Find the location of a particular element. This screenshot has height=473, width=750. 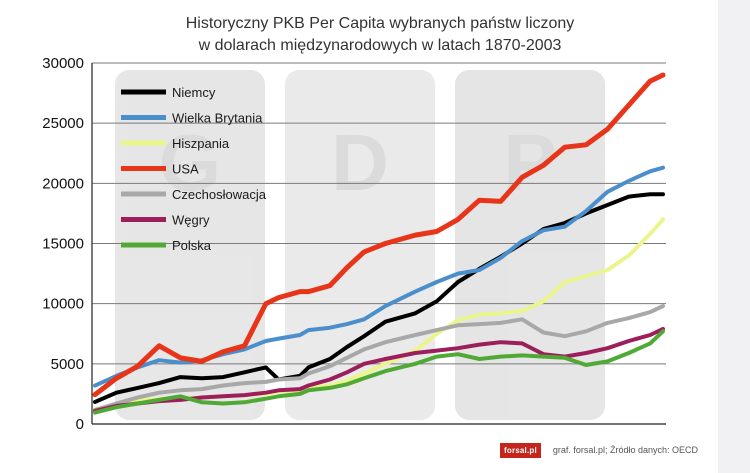

y-tick-label: 15000 is located at coordinates (63, 244).